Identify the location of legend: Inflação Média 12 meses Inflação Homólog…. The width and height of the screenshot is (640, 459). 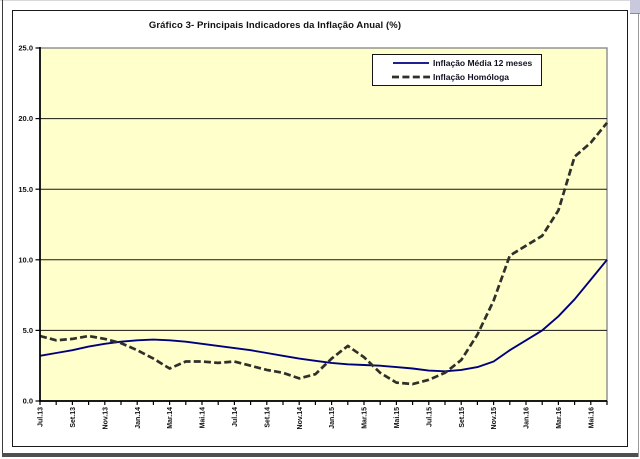
(457, 70).